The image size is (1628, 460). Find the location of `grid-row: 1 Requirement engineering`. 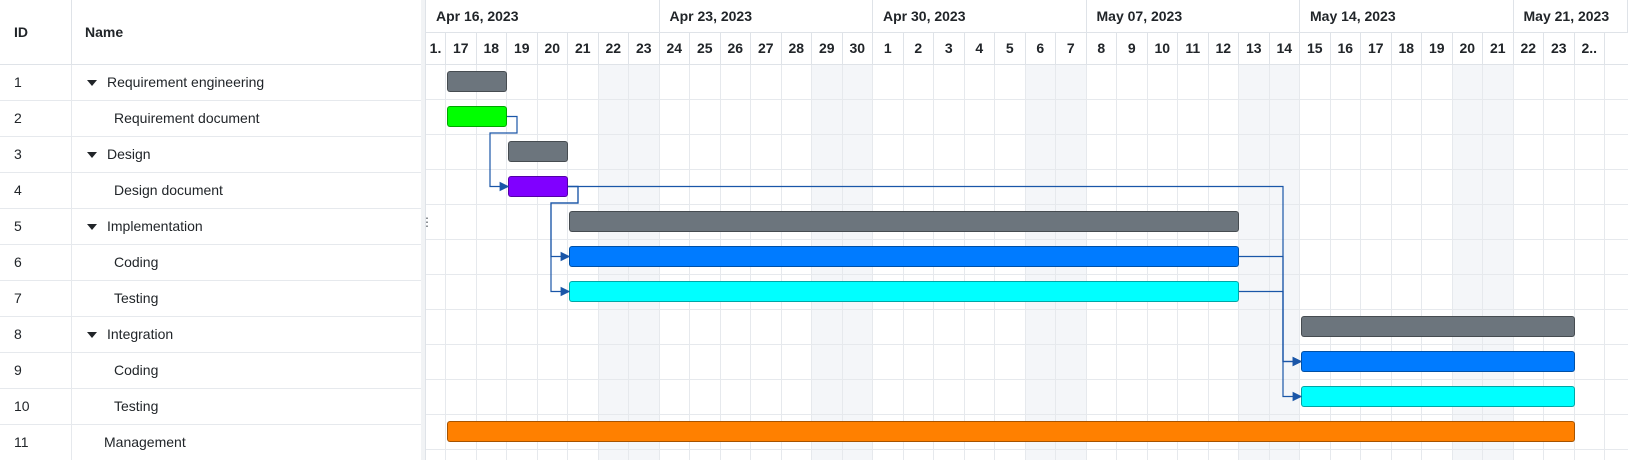

grid-row: 1 Requirement engineering is located at coordinates (210, 83).